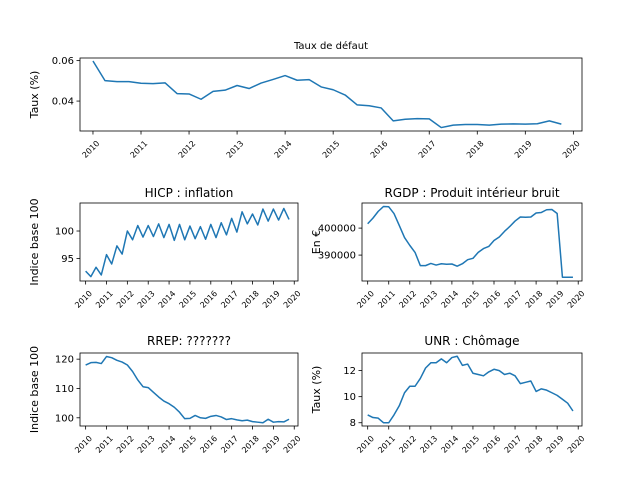  What do you see at coordinates (189, 341) in the screenshot?
I see `chart-title: RREP: ???????` at bounding box center [189, 341].